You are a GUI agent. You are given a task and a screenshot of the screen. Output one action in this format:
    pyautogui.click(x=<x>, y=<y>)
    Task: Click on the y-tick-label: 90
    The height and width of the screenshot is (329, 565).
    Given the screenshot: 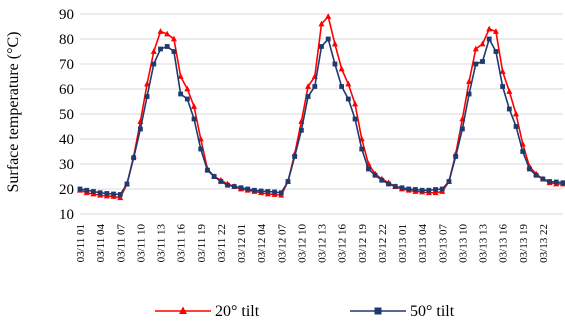 What is the action you would take?
    pyautogui.click(x=66, y=15)
    